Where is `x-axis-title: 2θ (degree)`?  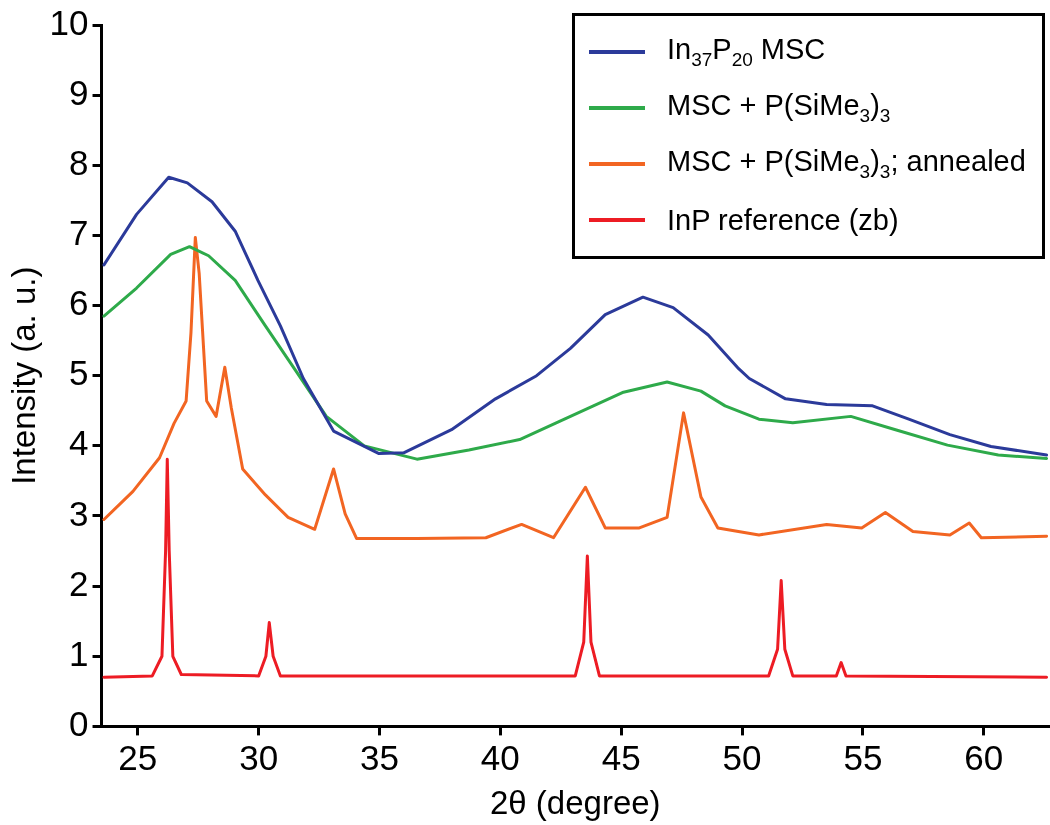
x-axis-title: 2θ (degree) is located at coordinates (575, 803).